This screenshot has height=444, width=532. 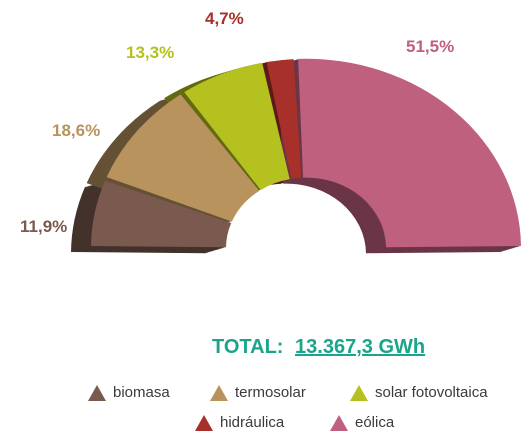 What do you see at coordinates (161, 214) in the screenshot?
I see `slice-biomasa` at bounding box center [161, 214].